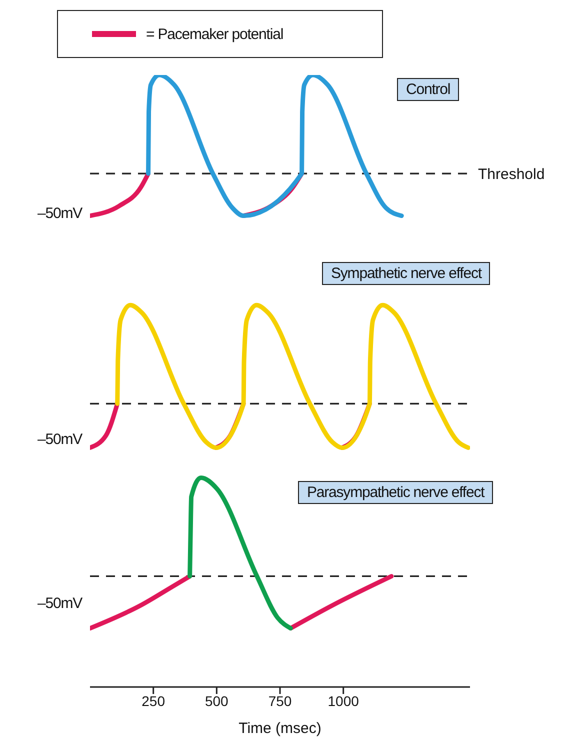 This screenshot has height=749, width=574. I want to click on legend-label: = Pacemaker potential, so click(215, 34).